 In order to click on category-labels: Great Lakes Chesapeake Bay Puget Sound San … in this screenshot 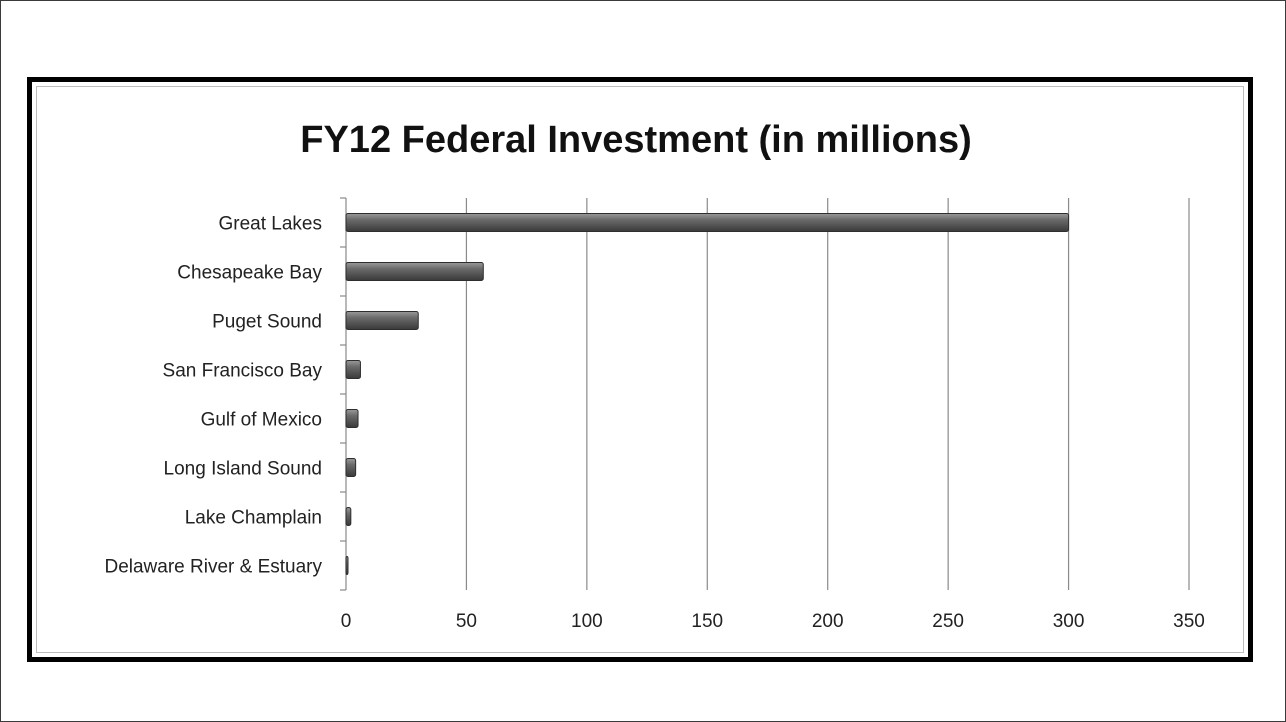, I will do `click(213, 396)`.